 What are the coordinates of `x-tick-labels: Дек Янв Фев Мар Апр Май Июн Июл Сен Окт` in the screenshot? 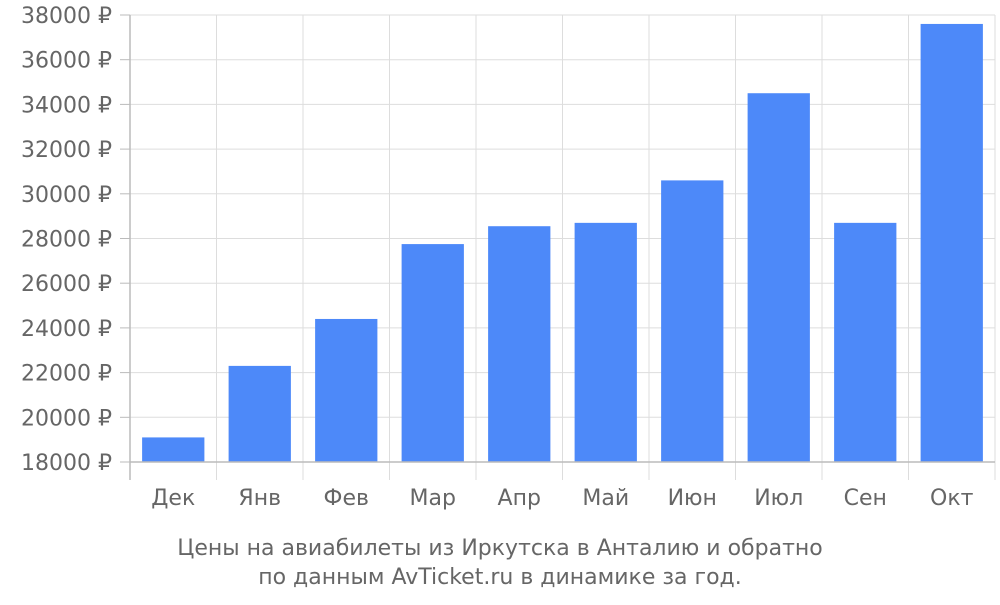 It's located at (562, 498).